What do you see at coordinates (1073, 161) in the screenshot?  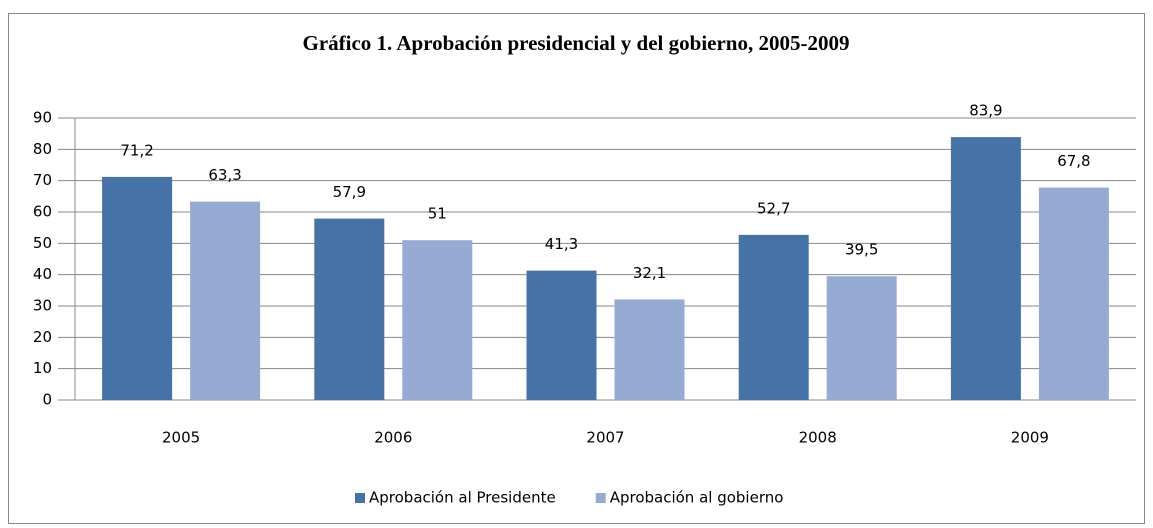 I see `data-label: 67,8` at bounding box center [1073, 161].